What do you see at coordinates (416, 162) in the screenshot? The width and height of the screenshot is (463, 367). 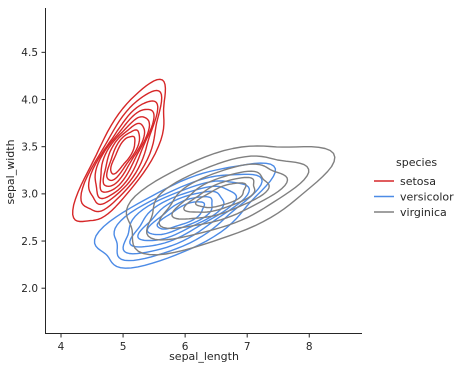 I see `legend-title: species` at bounding box center [416, 162].